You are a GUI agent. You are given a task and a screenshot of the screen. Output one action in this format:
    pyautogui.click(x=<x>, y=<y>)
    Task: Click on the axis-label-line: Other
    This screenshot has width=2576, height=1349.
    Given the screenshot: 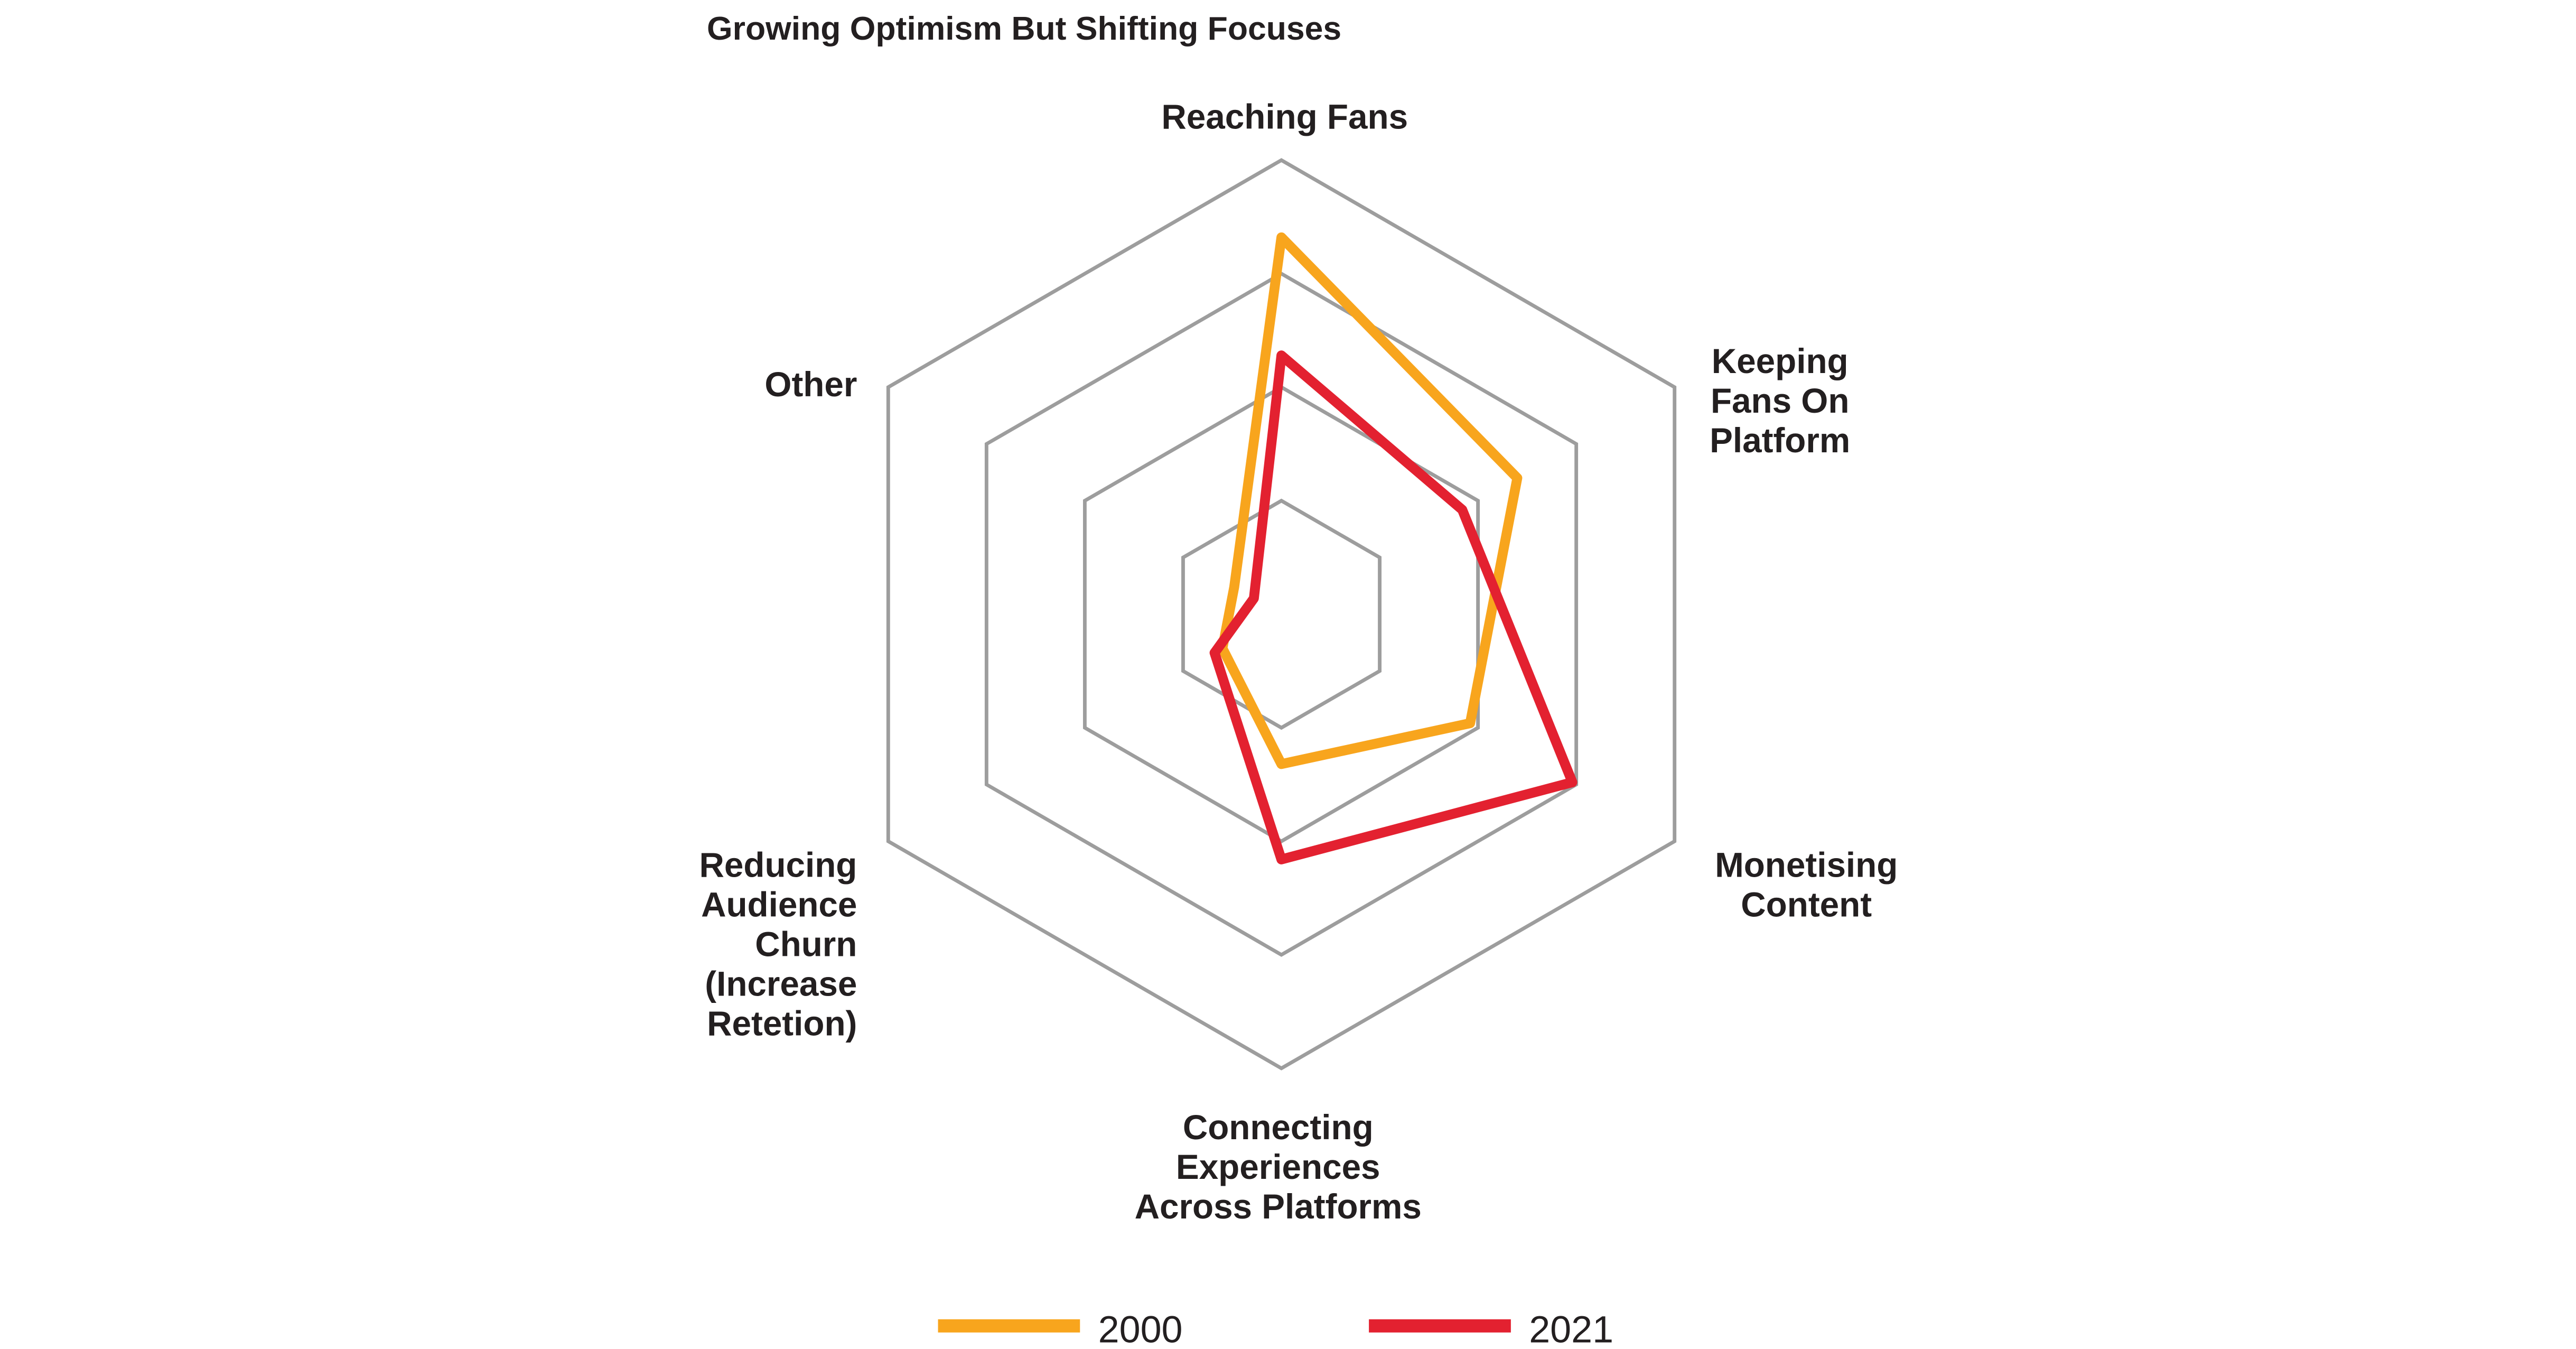 What is the action you would take?
    pyautogui.click(x=810, y=384)
    